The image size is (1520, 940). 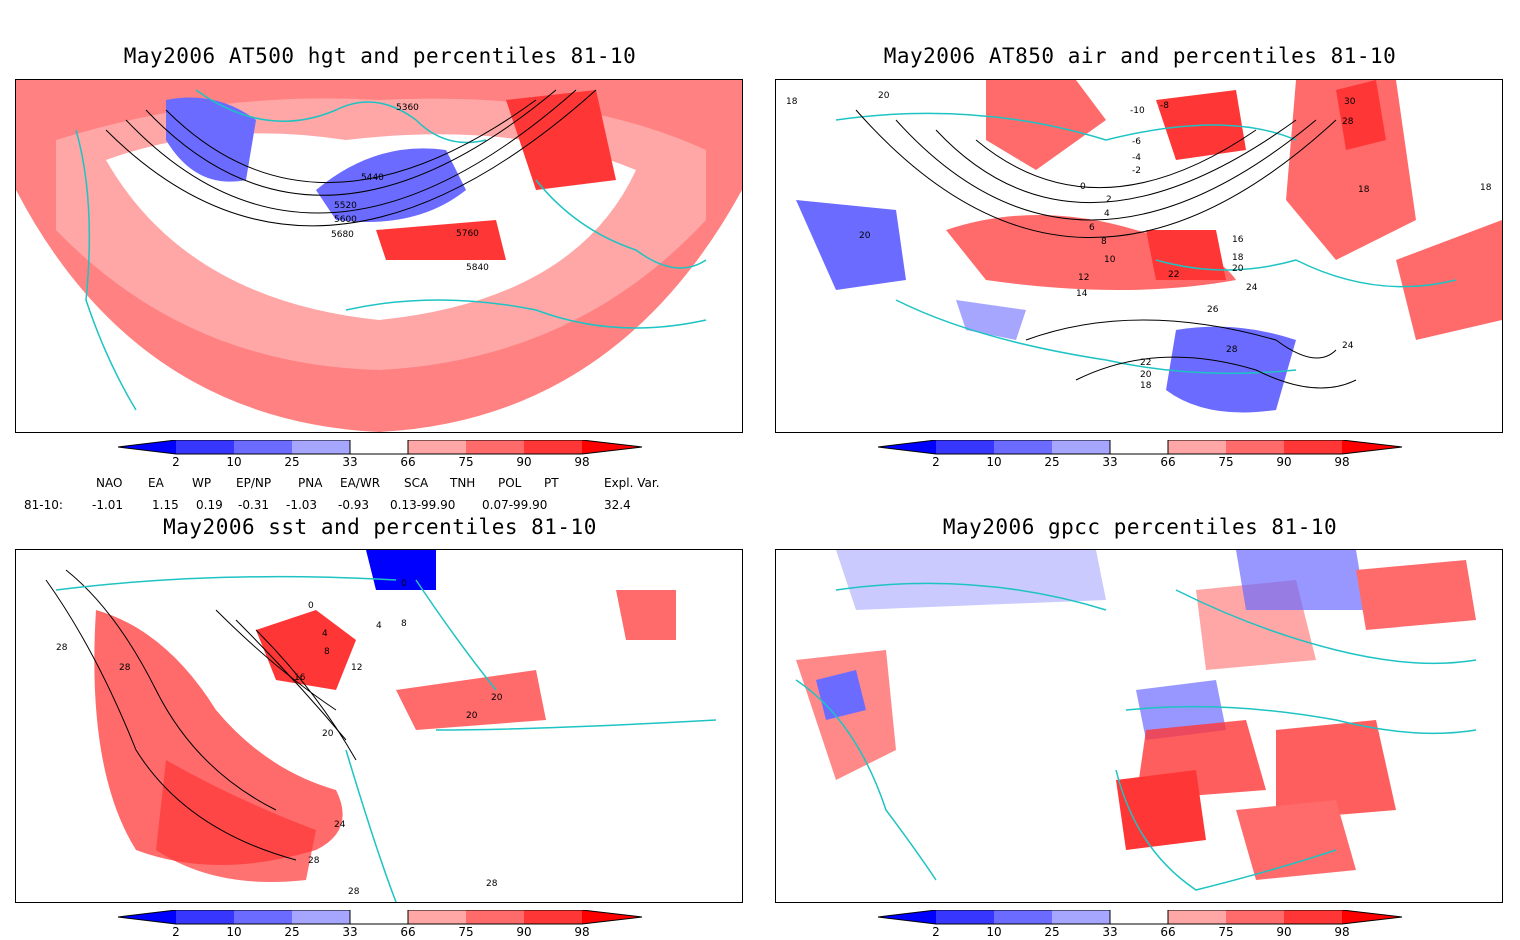 What do you see at coordinates (1092, 228) in the screenshot?
I see `contour-label: 6` at bounding box center [1092, 228].